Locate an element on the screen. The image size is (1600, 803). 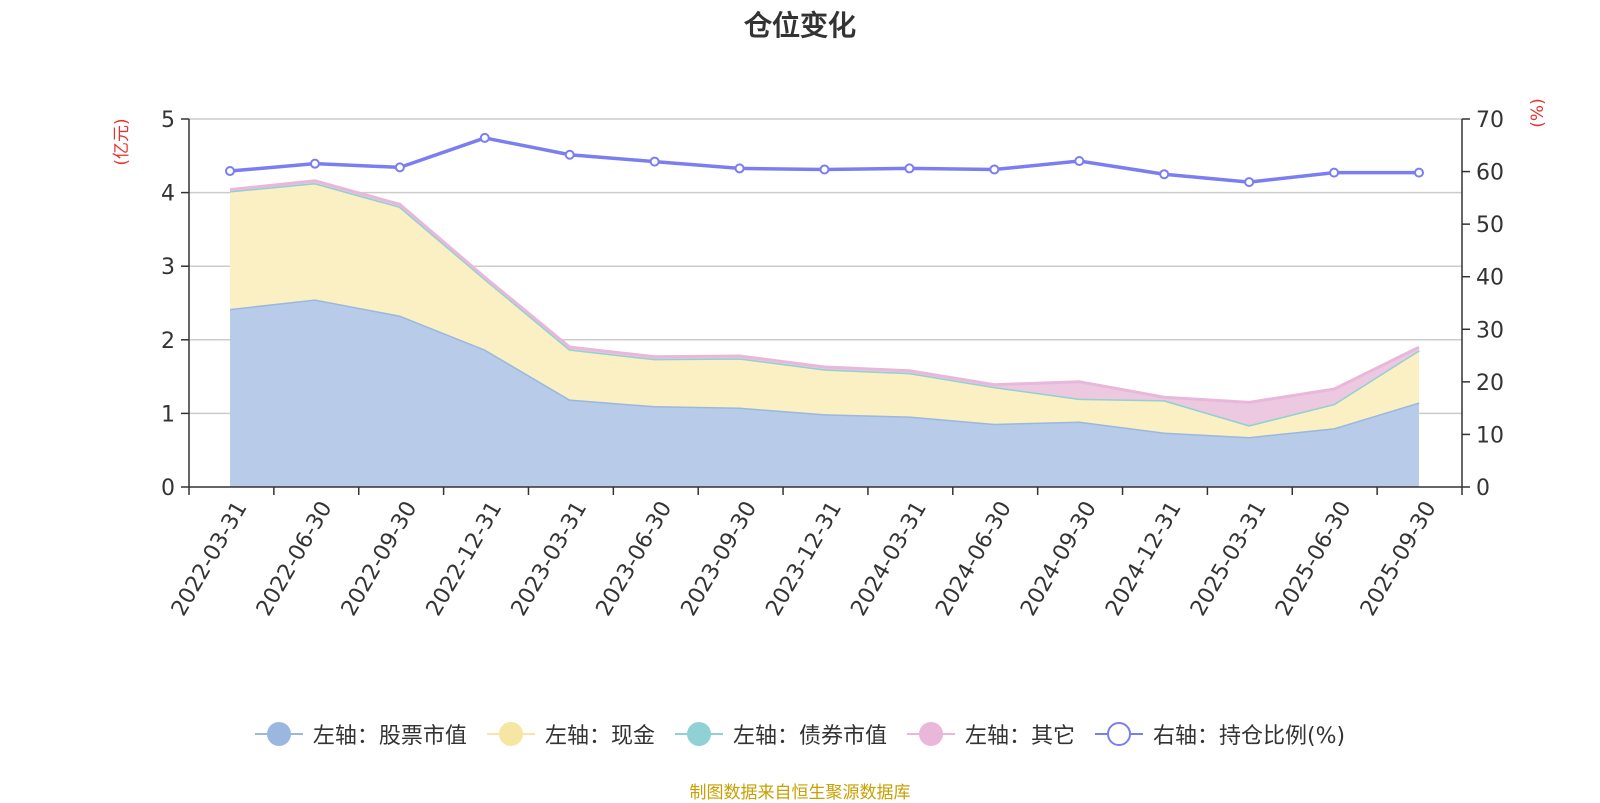
left-axis-label: (亿元) is located at coordinates (122, 141).